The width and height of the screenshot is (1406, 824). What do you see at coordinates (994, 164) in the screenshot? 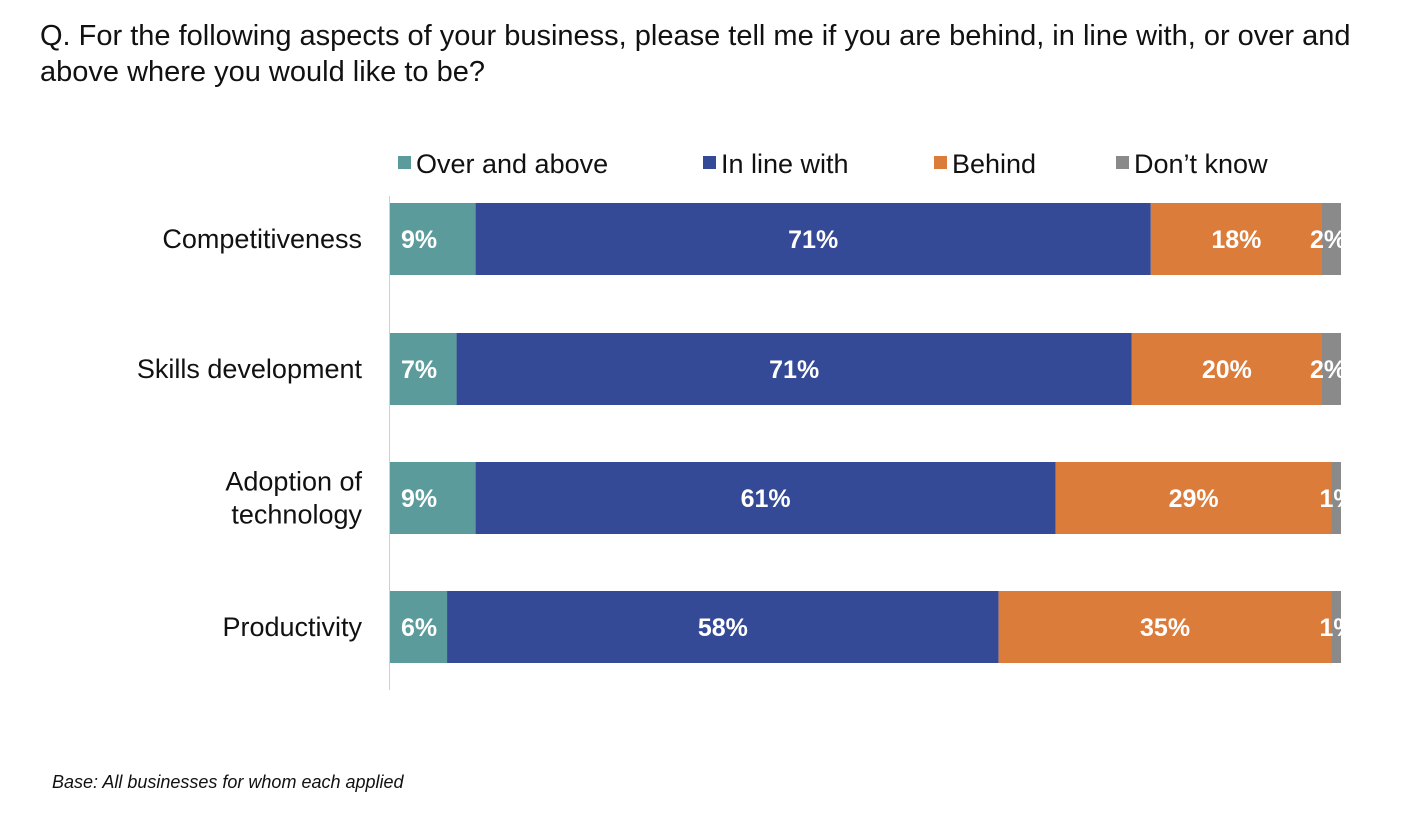
I see `legend-label: Behind` at bounding box center [994, 164].